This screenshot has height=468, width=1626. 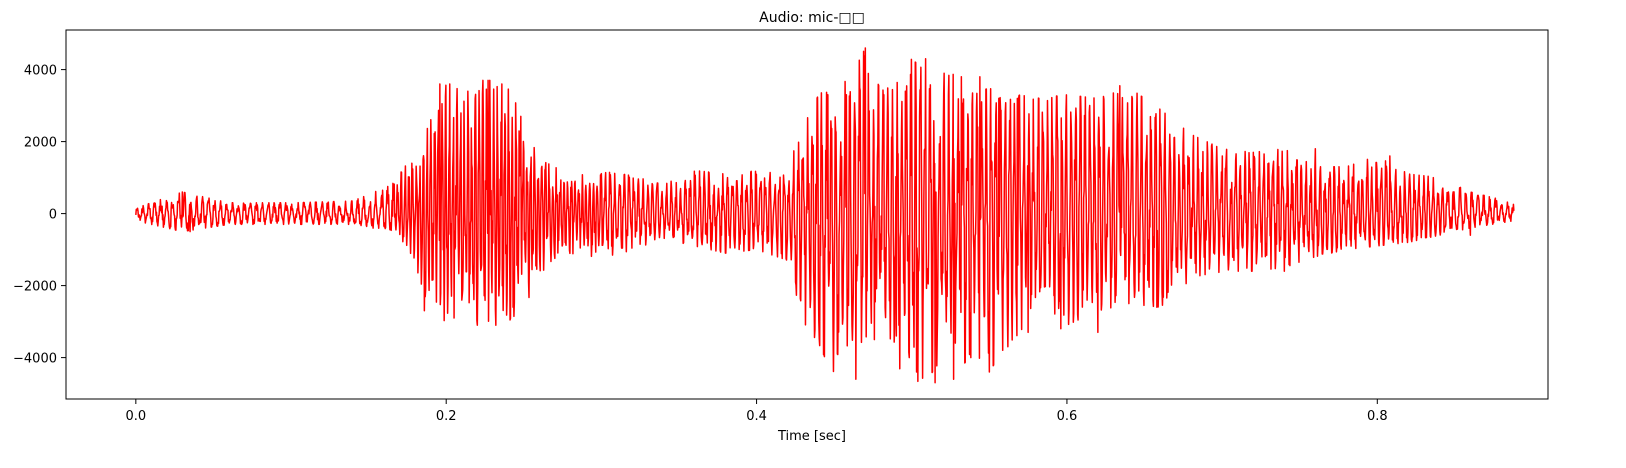 What do you see at coordinates (40, 143) in the screenshot?
I see `y-tick-label: 2000` at bounding box center [40, 143].